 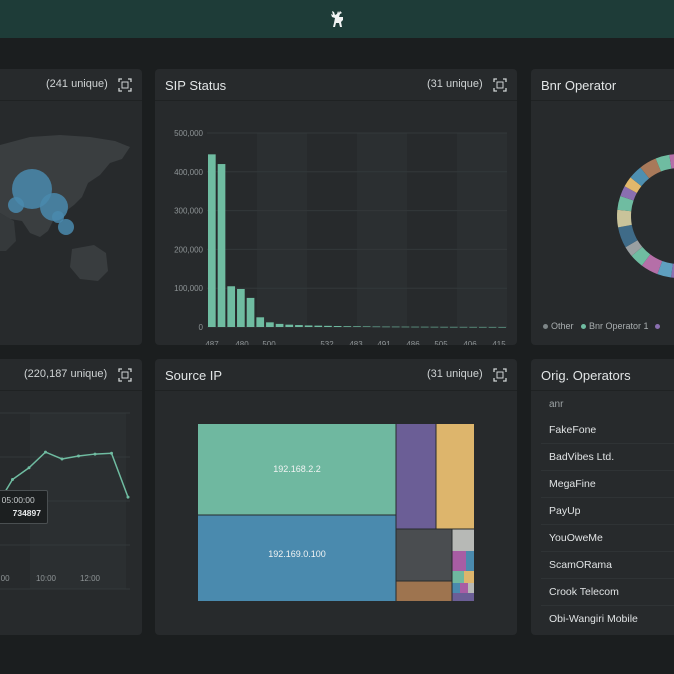 I want to click on list-item: PayUp, so click(x=607, y=511).